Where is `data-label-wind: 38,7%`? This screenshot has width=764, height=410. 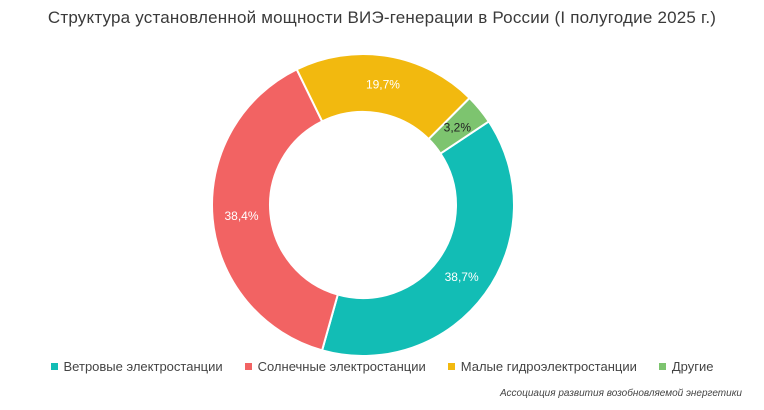
data-label-wind: 38,7% is located at coordinates (462, 277).